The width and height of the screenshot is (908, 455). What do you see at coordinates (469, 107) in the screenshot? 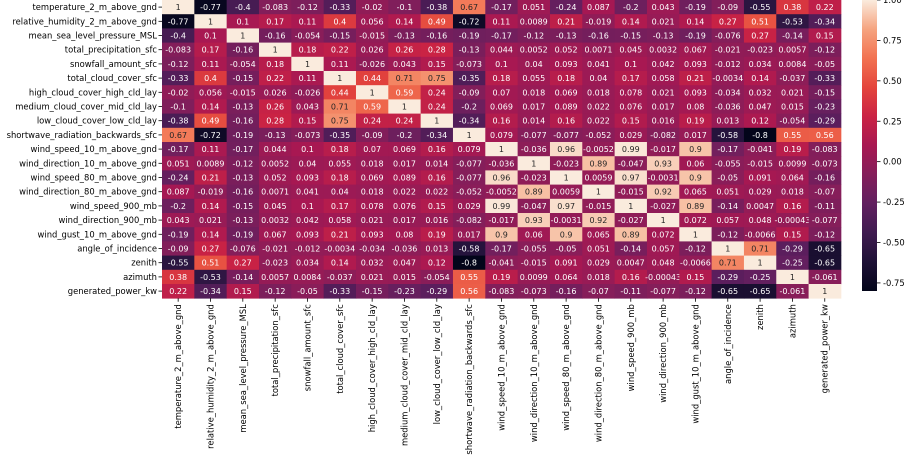
I see `cell-value-label: -0.2` at bounding box center [469, 107].